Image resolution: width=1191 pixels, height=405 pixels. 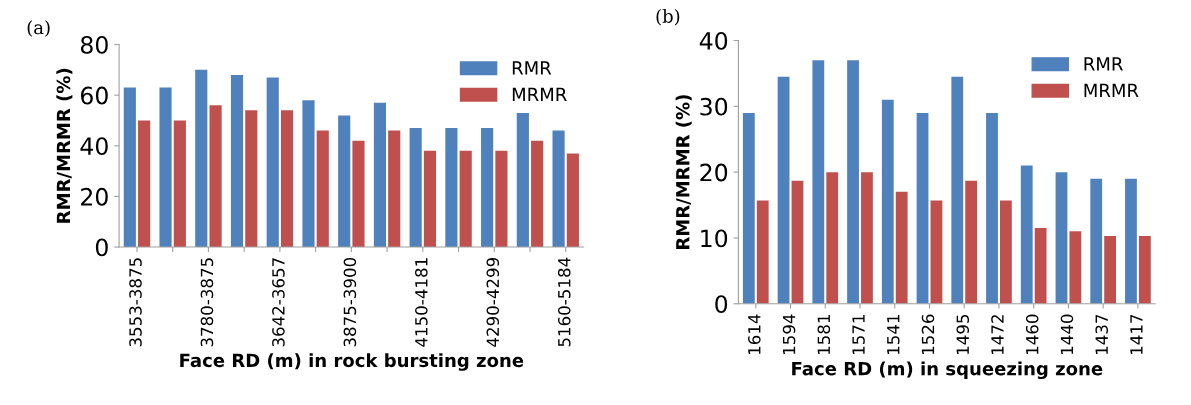 What do you see at coordinates (668, 17) in the screenshot?
I see `text: (b)` at bounding box center [668, 17].